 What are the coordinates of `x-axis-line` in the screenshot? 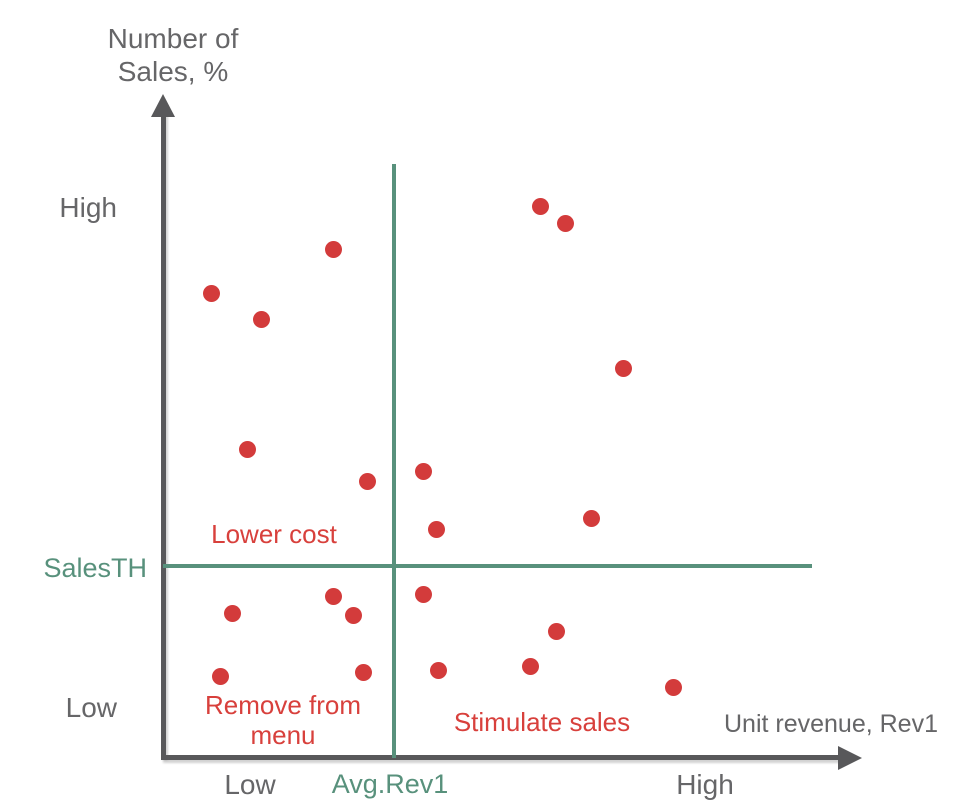 It's located at (501, 757).